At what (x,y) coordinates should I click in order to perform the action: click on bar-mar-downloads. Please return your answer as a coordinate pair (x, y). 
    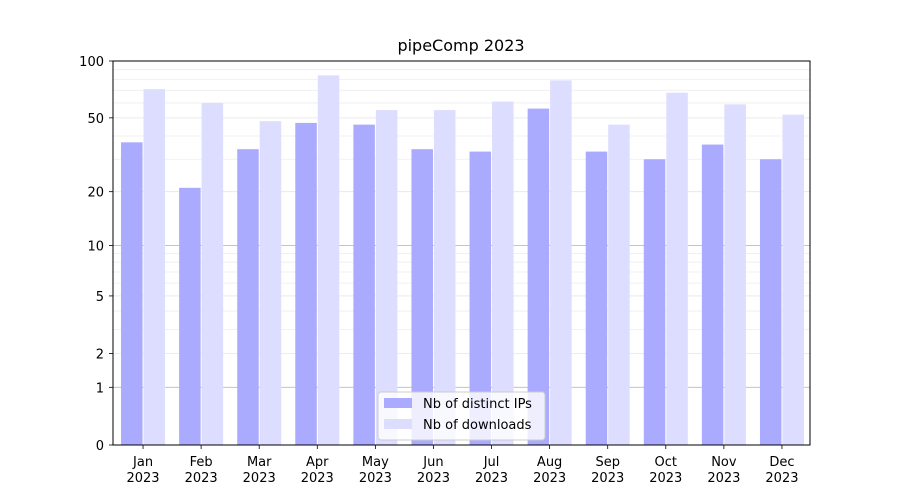
    Looking at the image, I should click on (270, 283).